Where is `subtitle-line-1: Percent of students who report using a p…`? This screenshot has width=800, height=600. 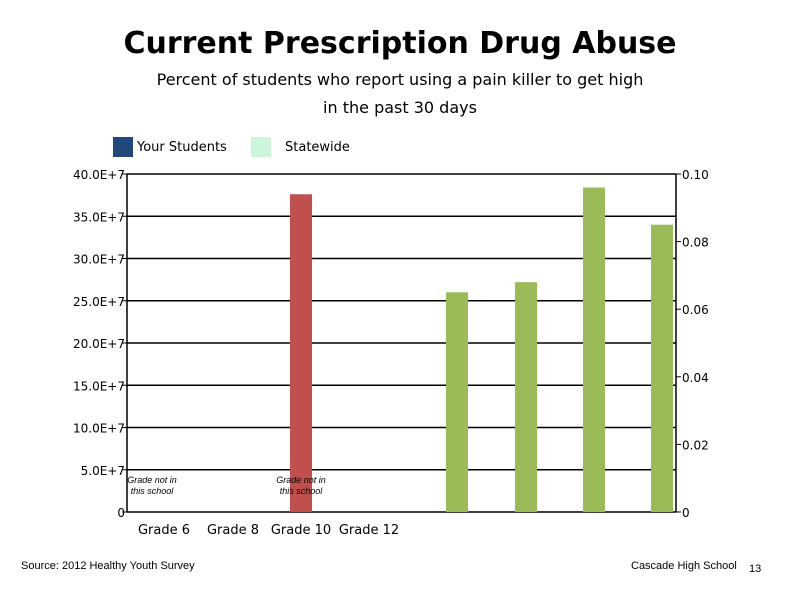 subtitle-line-1: Percent of students who report using a p… is located at coordinates (400, 79).